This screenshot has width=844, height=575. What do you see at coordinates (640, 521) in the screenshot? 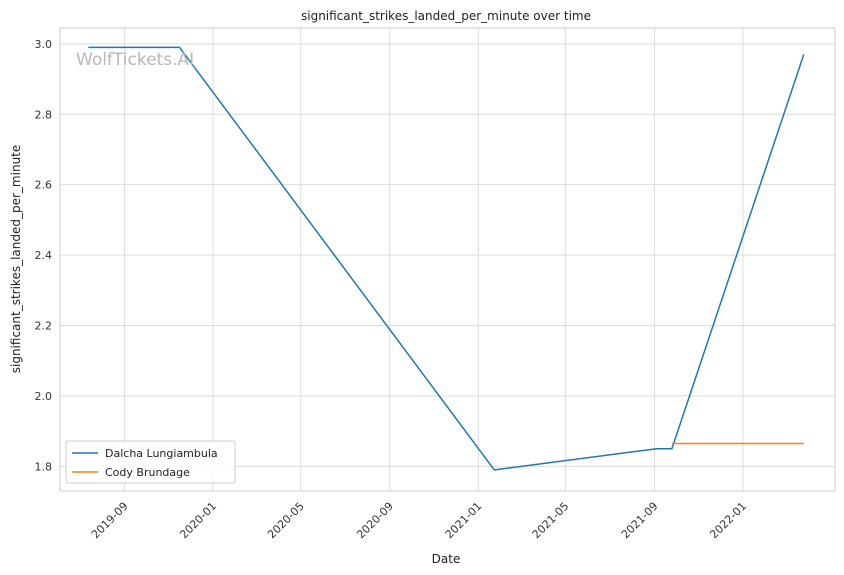
I see `x-tick-label: 2021-09` at bounding box center [640, 521].